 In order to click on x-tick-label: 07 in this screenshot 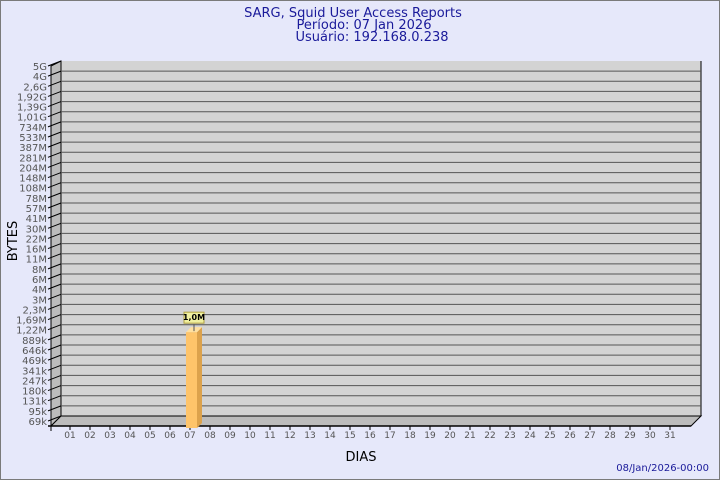, I will do `click(189, 436)`.